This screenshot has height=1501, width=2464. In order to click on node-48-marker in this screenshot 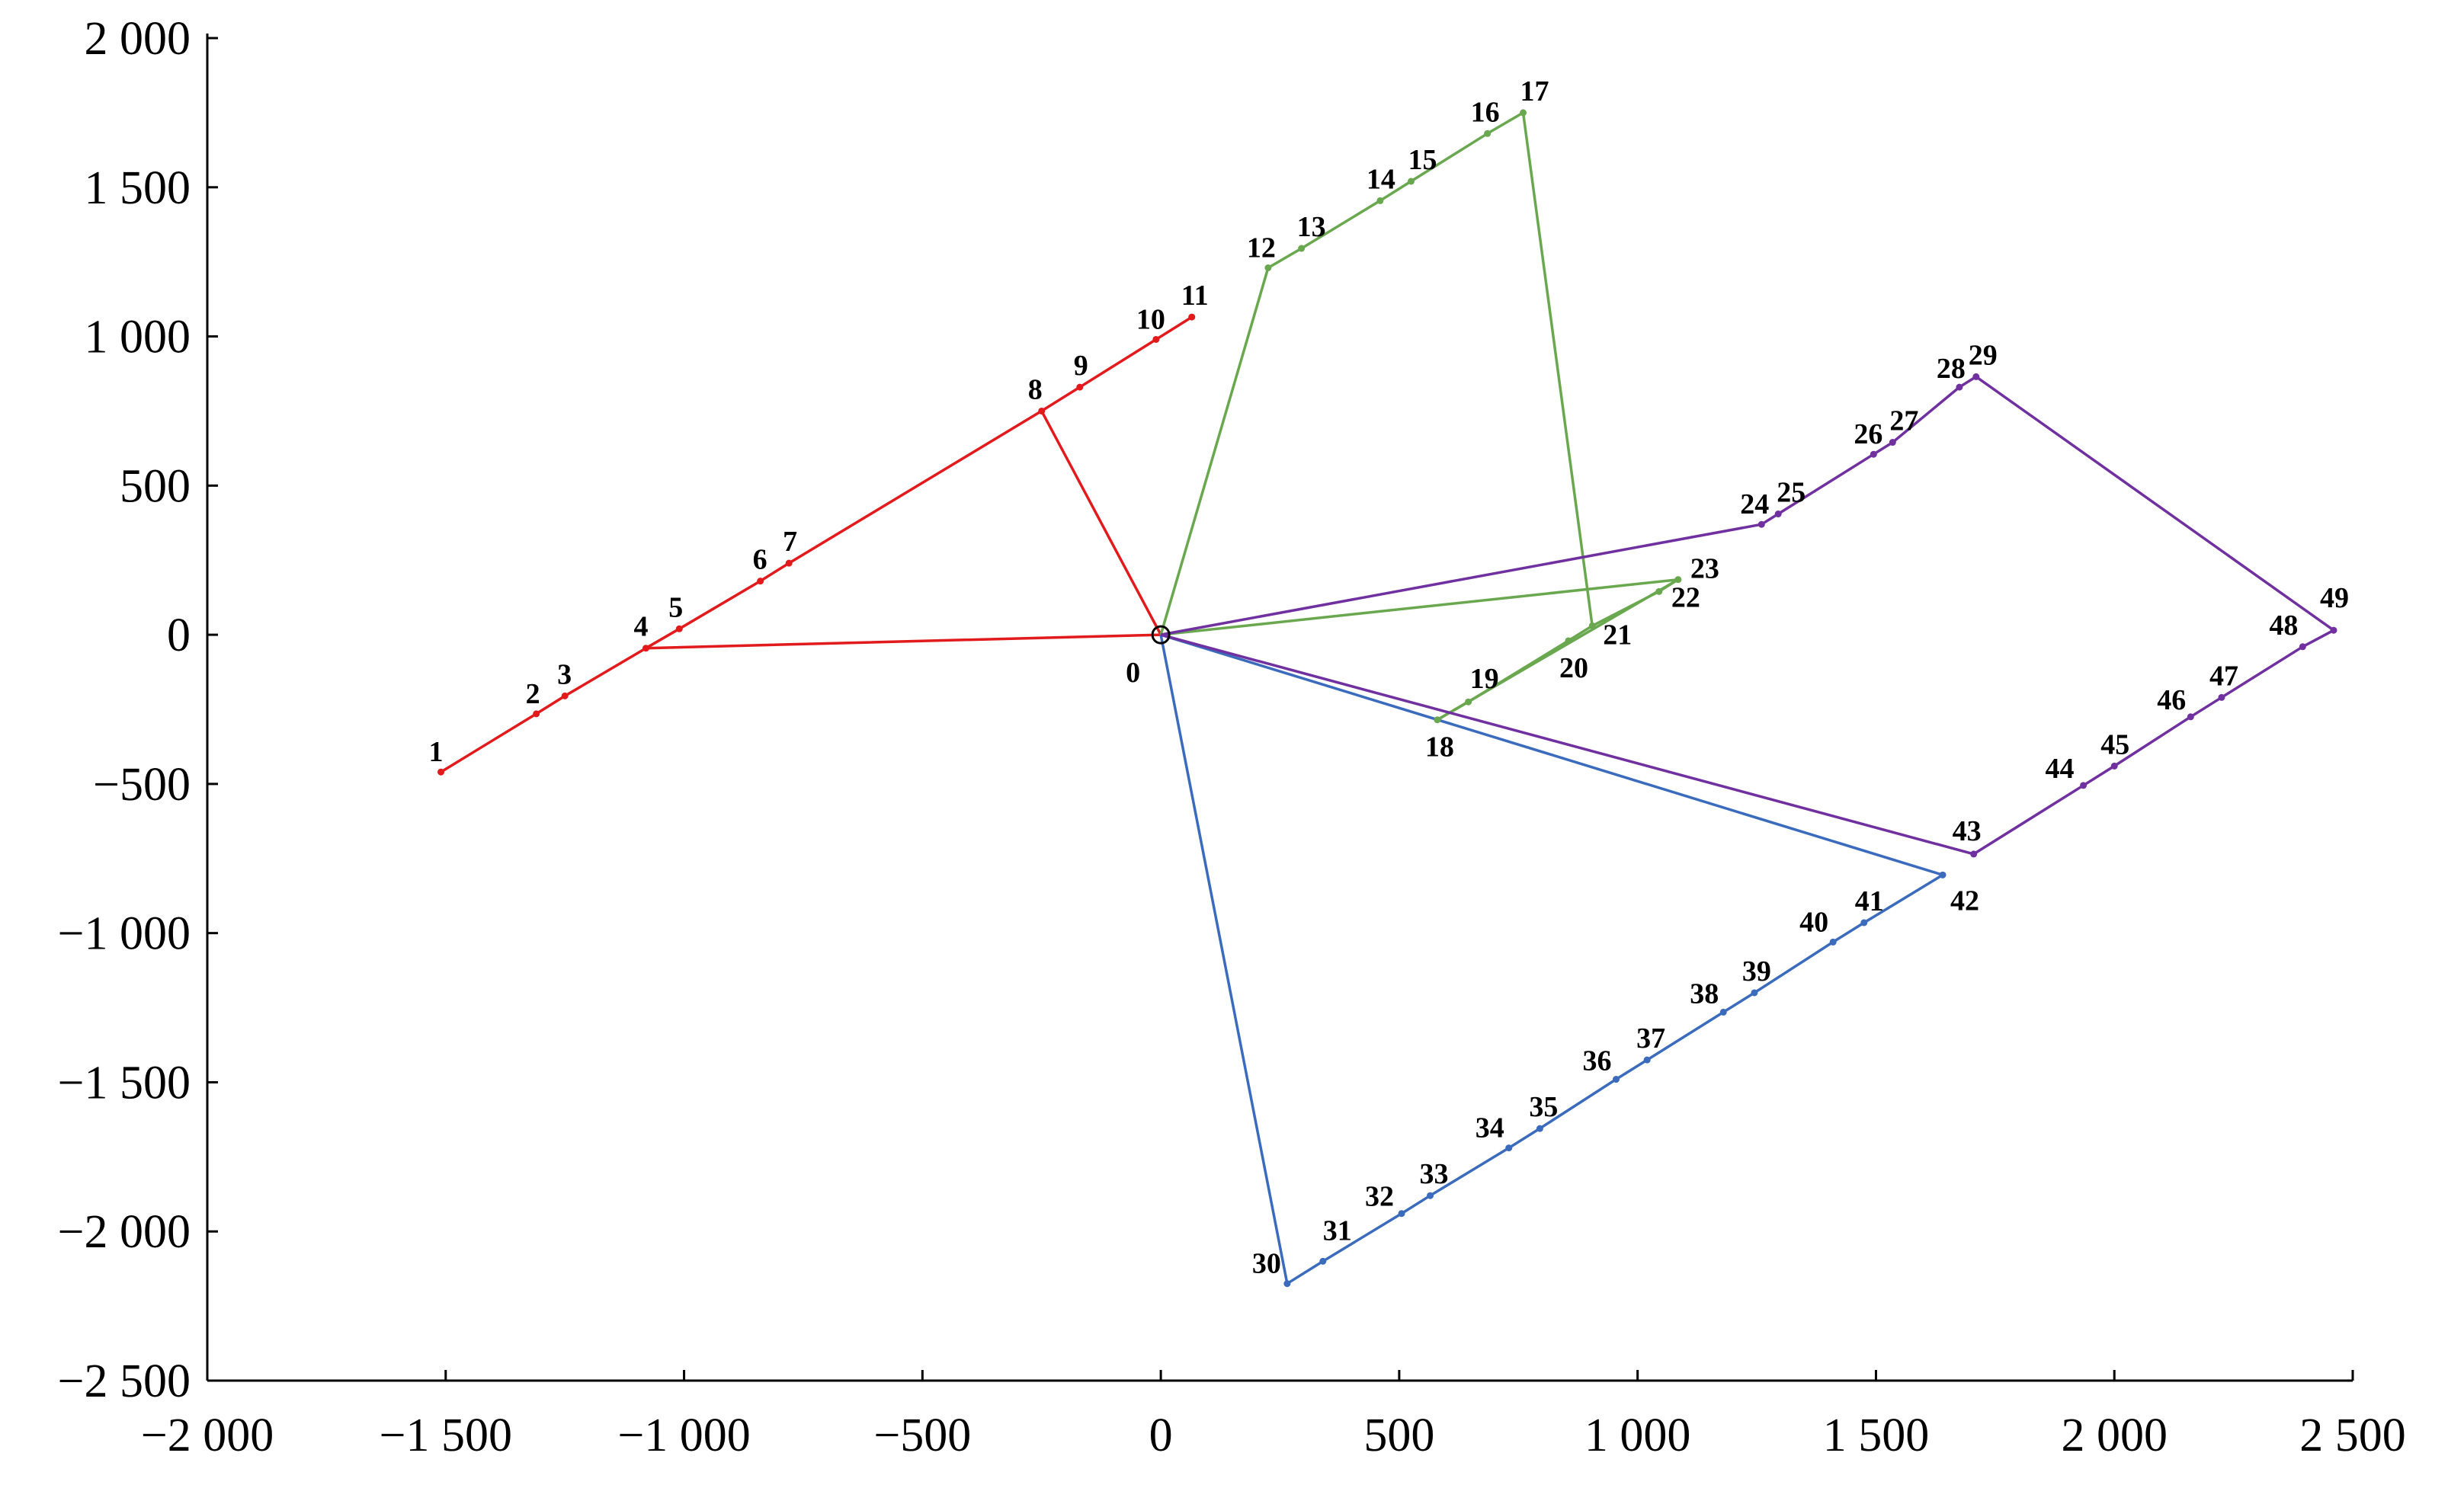, I will do `click(2302, 647)`.